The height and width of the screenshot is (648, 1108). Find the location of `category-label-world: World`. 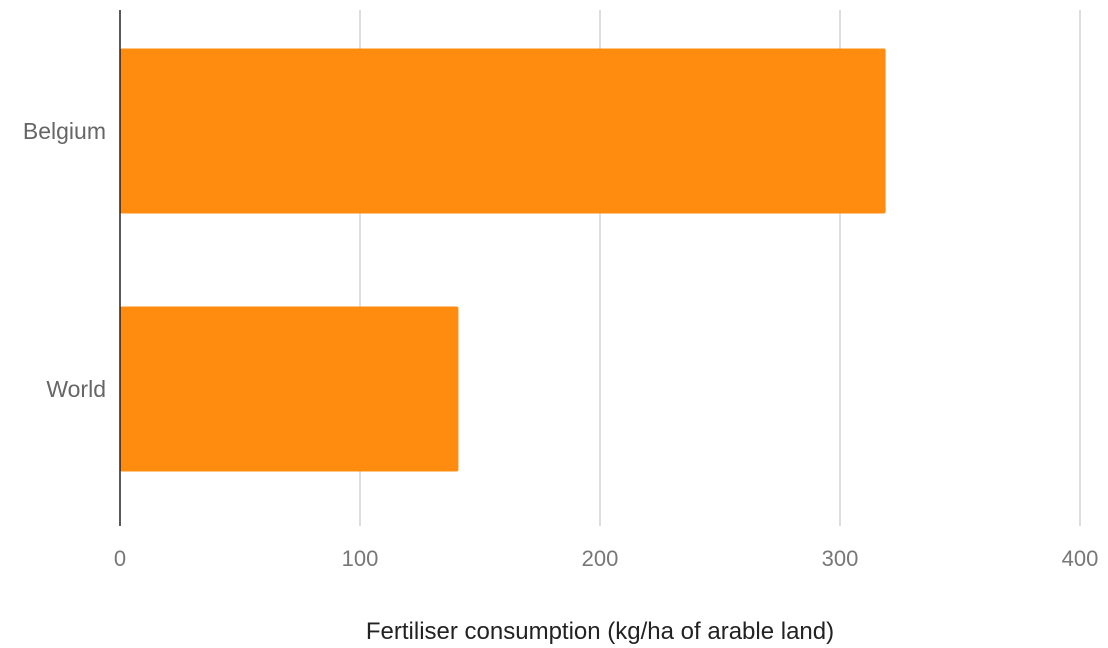

category-label-world: World is located at coordinates (76, 389).